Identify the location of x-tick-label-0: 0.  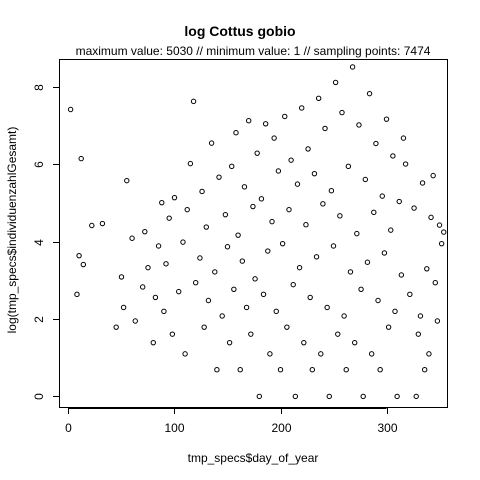
(68, 428).